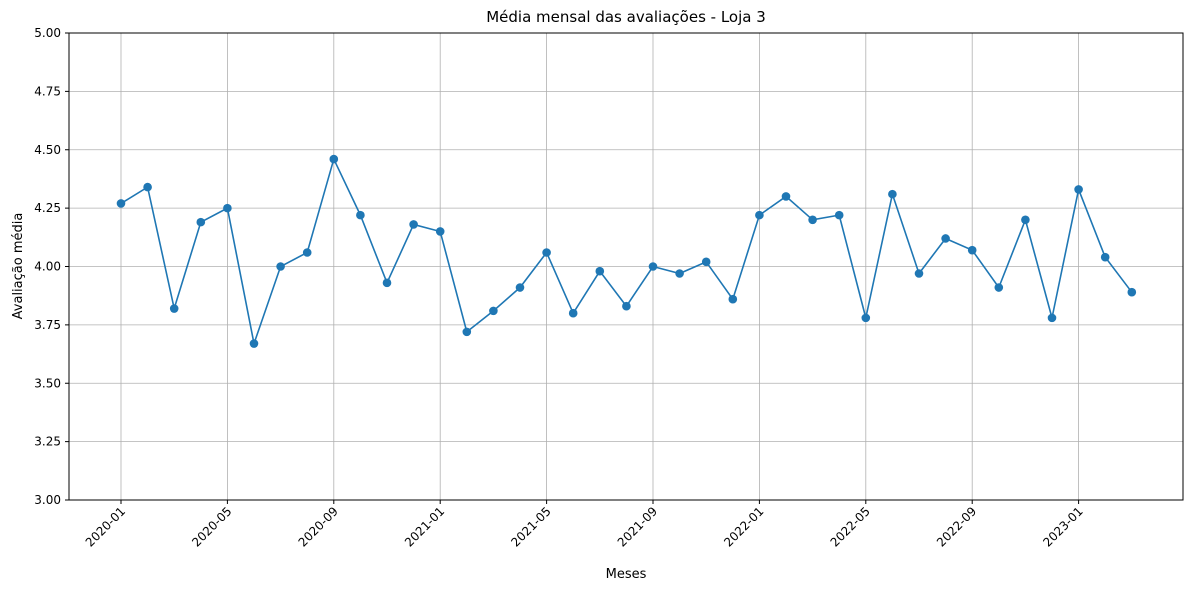 Image resolution: width=1190 pixels, height=590 pixels. Describe the element at coordinates (47, 150) in the screenshot. I see `y-tick-label: 4.50` at that location.